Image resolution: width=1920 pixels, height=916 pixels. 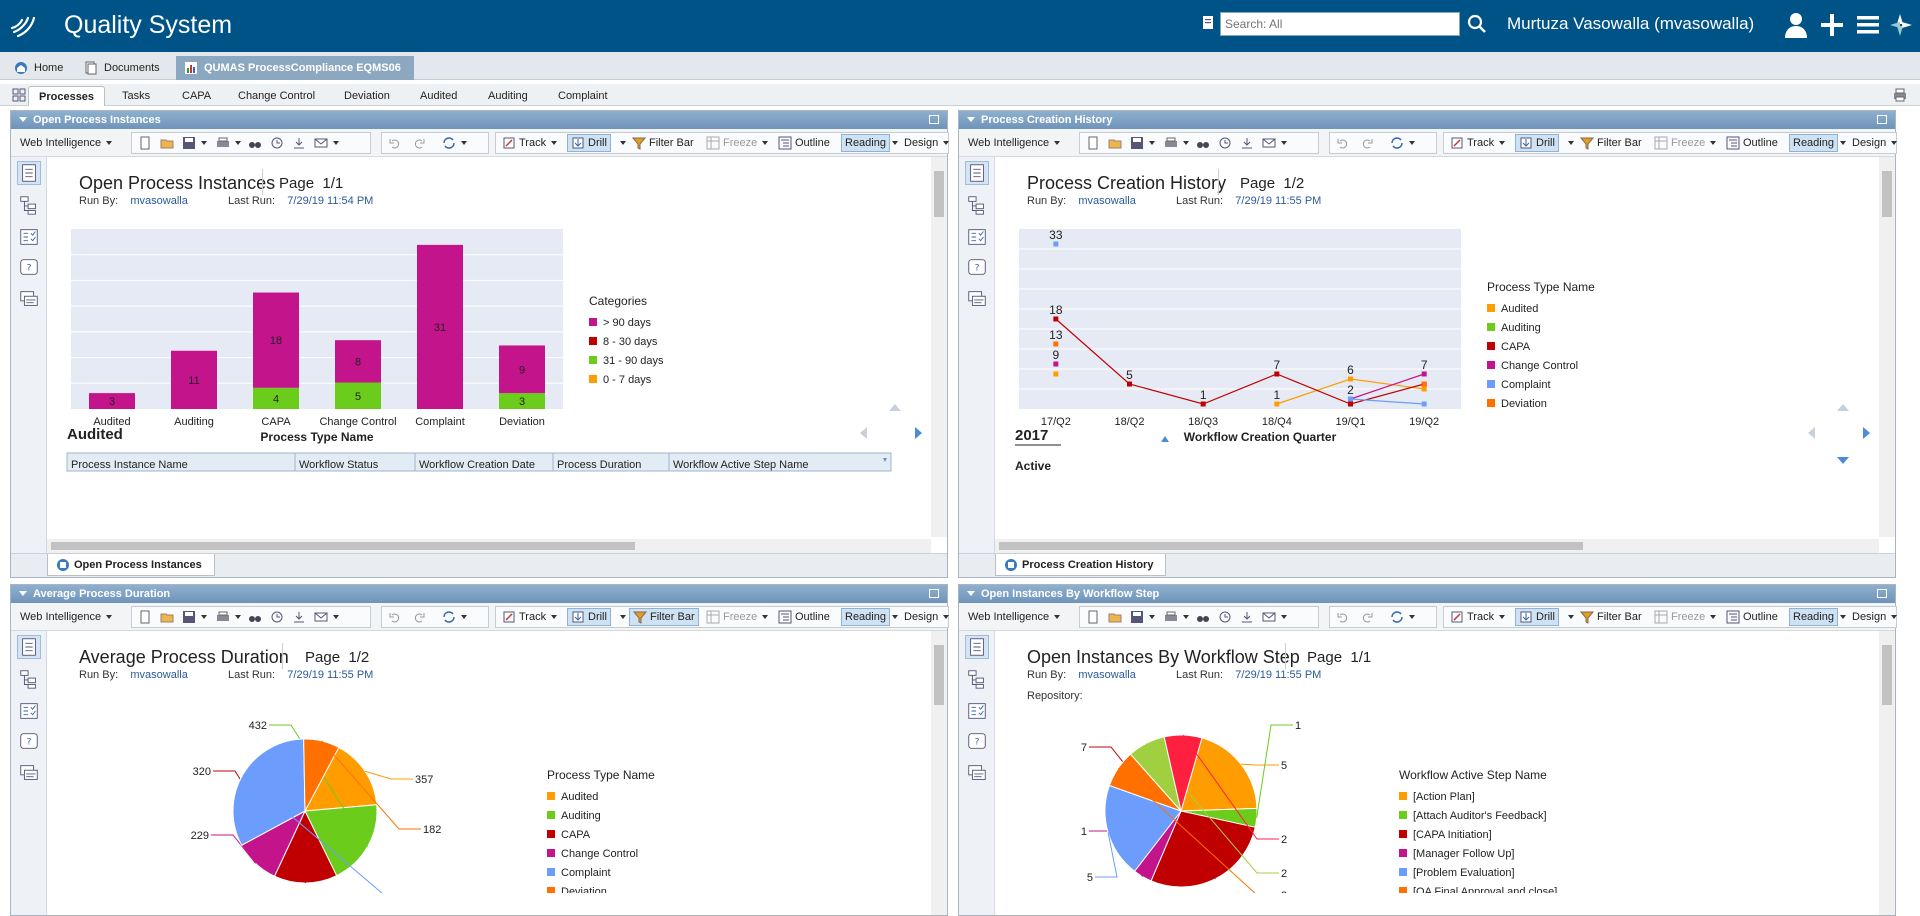 I want to click on report-page-tab: Open Process Instances, so click(x=131, y=565).